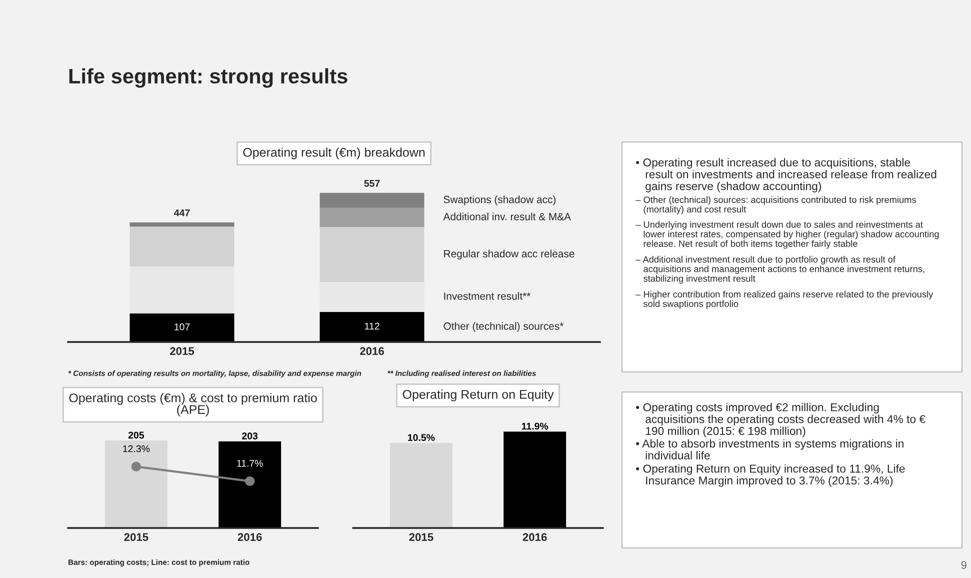  I want to click on series-label: Regular shadow acc release, so click(509, 255).